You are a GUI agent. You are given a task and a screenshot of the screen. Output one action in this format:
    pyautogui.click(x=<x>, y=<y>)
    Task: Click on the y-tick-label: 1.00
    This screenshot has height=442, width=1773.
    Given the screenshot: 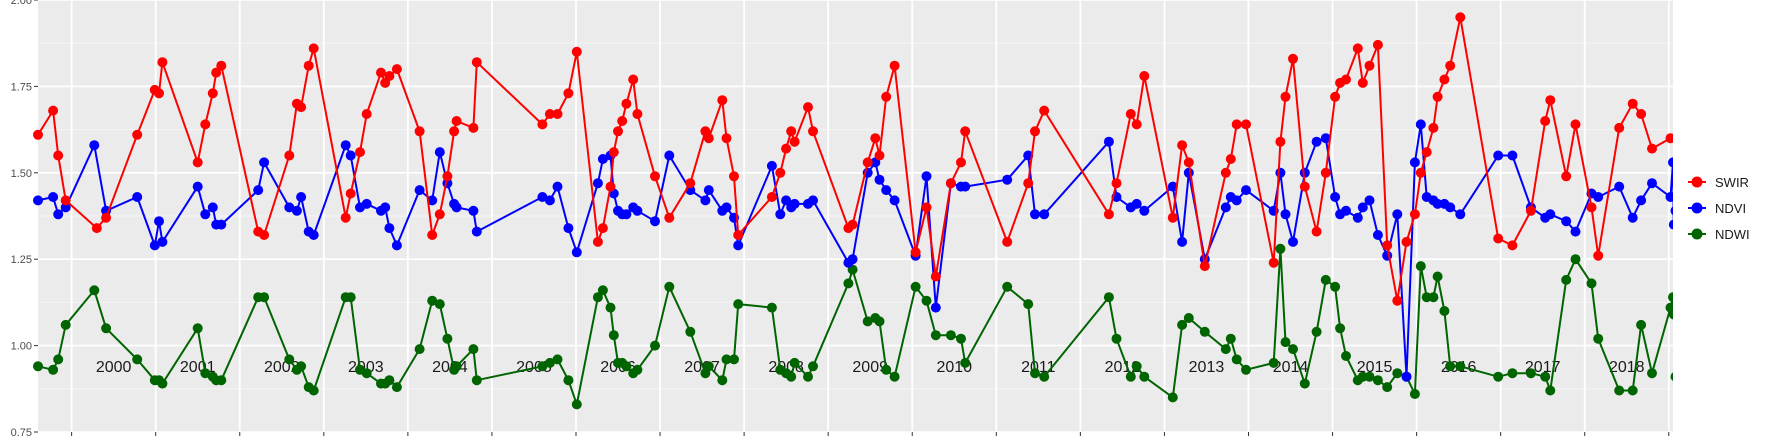 What is the action you would take?
    pyautogui.click(x=21, y=347)
    